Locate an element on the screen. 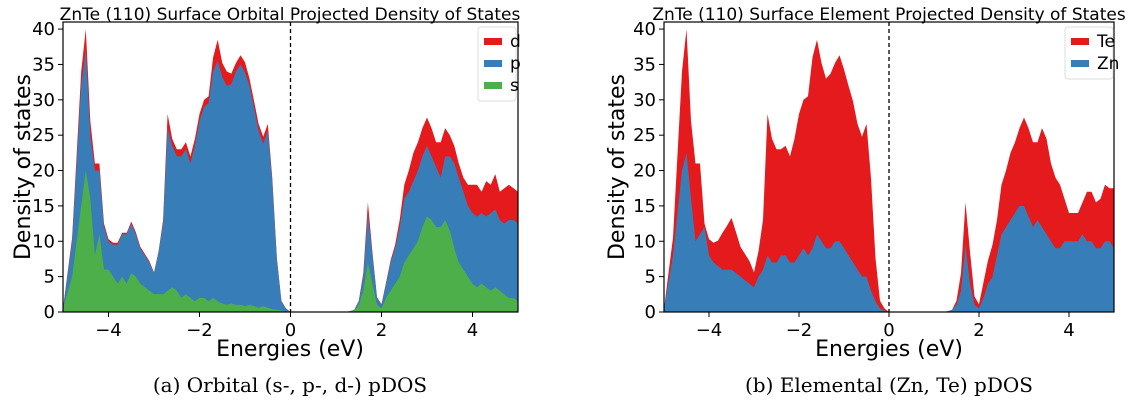  legend-swatch-s is located at coordinates (493, 85).